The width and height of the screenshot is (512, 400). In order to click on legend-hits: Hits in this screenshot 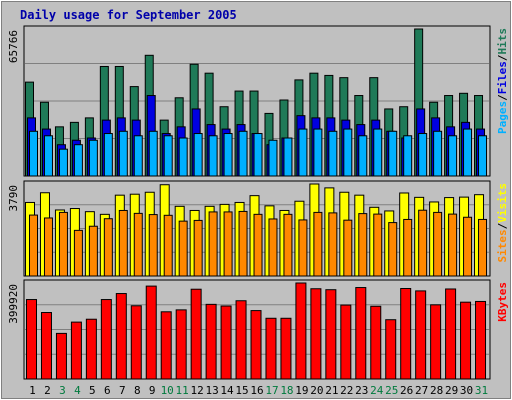, I will do `click(502, 41)`.